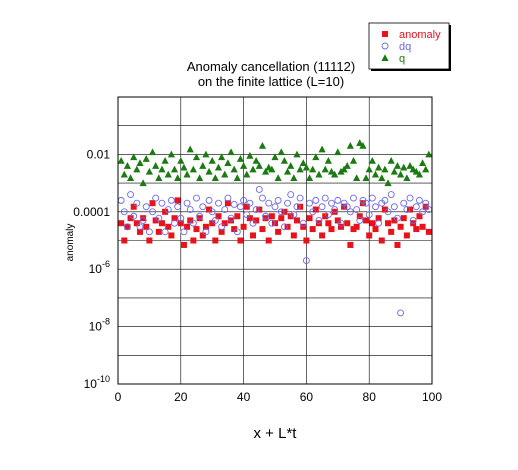 The image size is (518, 470). Describe the element at coordinates (271, 81) in the screenshot. I see `chart-title-line: on the finite lattice (L=10)` at that location.